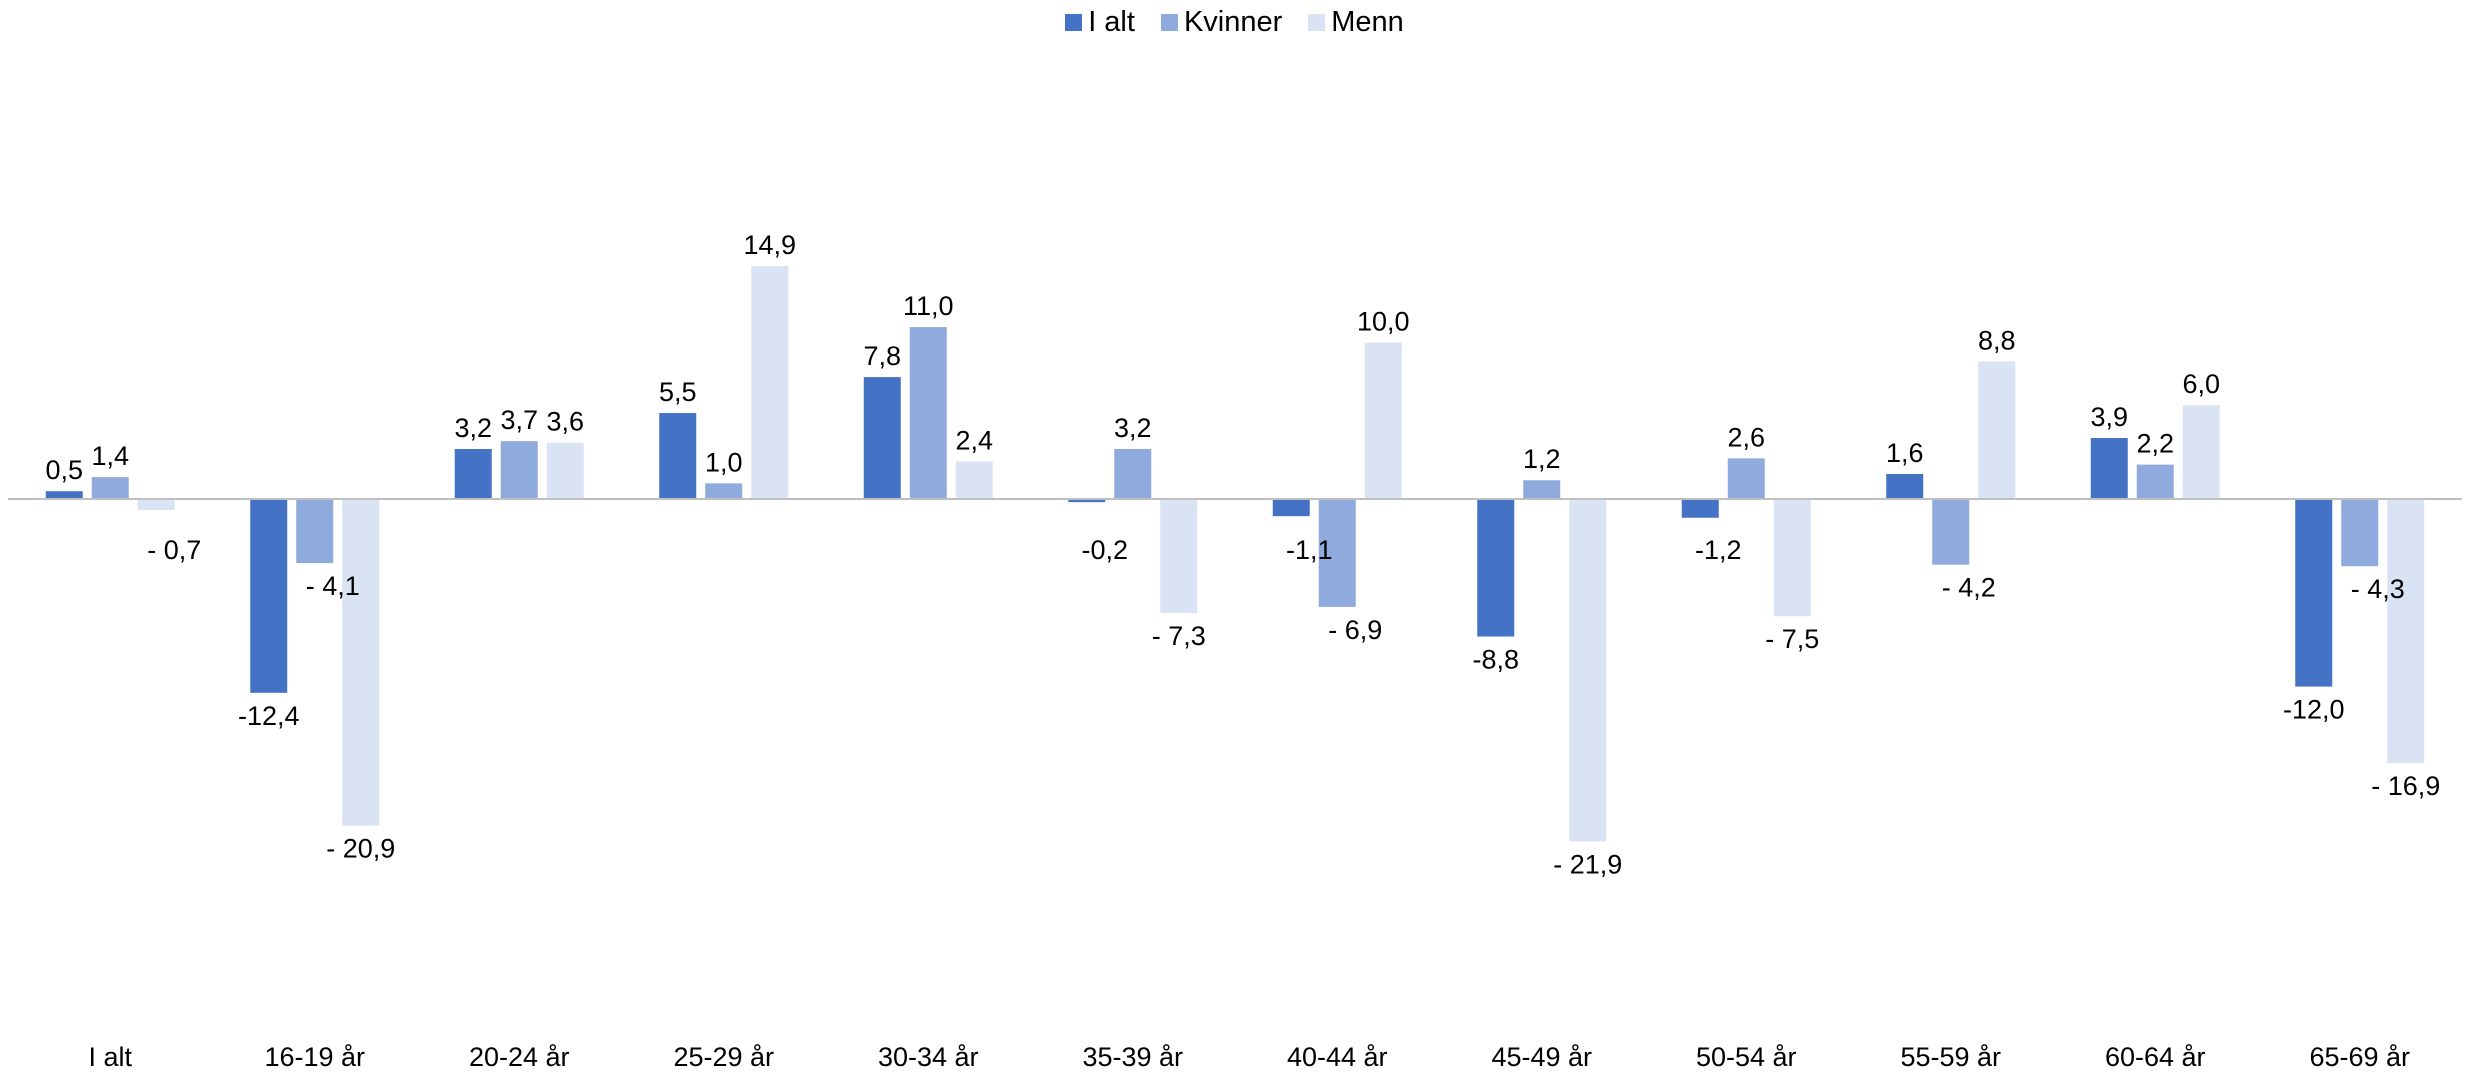  What do you see at coordinates (269, 716) in the screenshot?
I see `data-label: -12,4` at bounding box center [269, 716].